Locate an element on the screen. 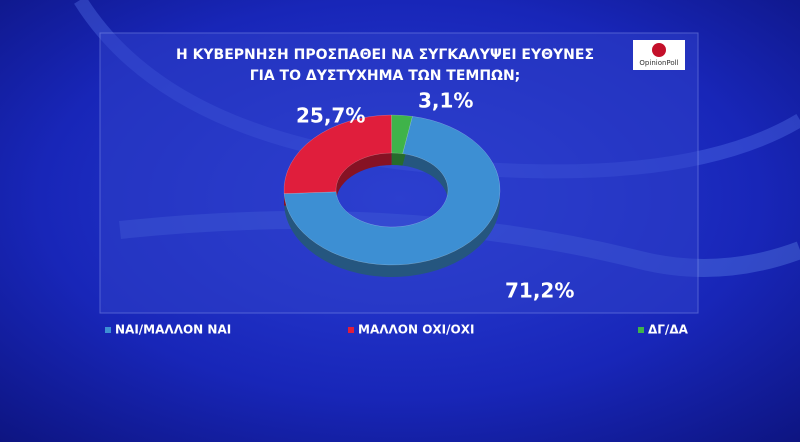 Image resolution: width=800 pixels, height=442 pixels. value-label: 71,2% is located at coordinates (539, 291).